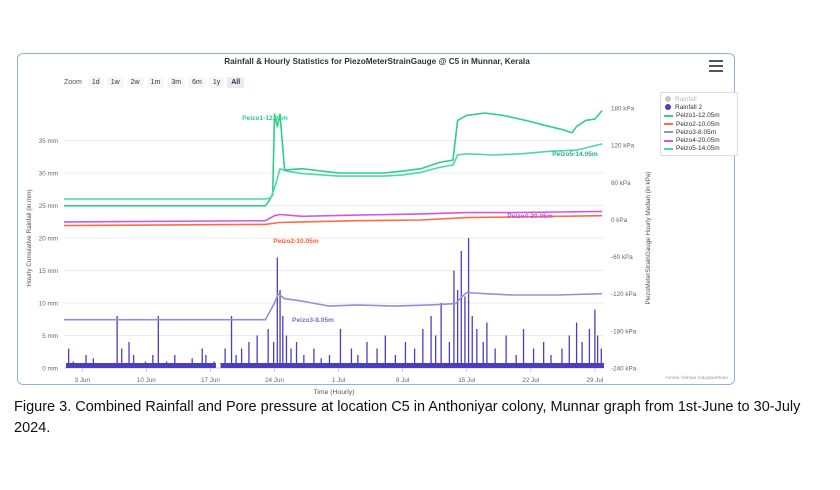 Image resolution: width=840 pixels, height=490 pixels. Describe the element at coordinates (50, 369) in the screenshot. I see `y-left-tick-label: 0 mm` at that location.